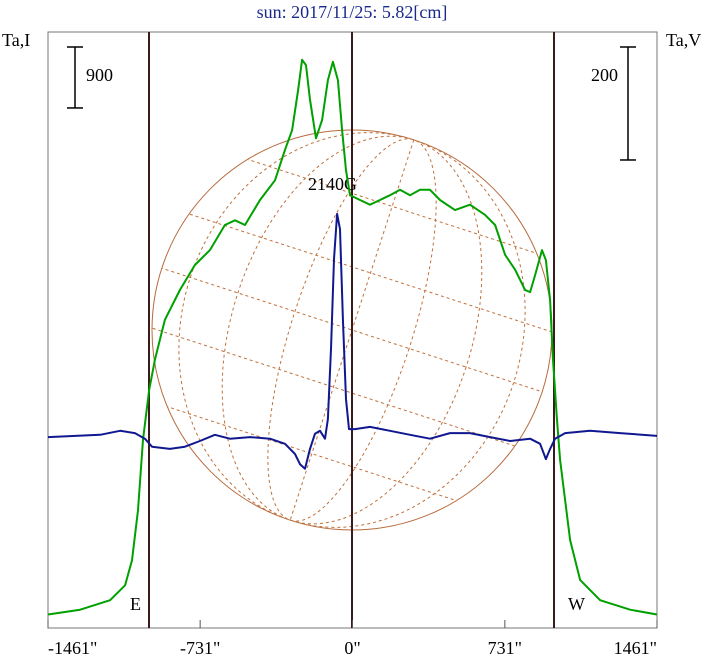  I want to click on y-axis-label: Ta,I, so click(16, 40).